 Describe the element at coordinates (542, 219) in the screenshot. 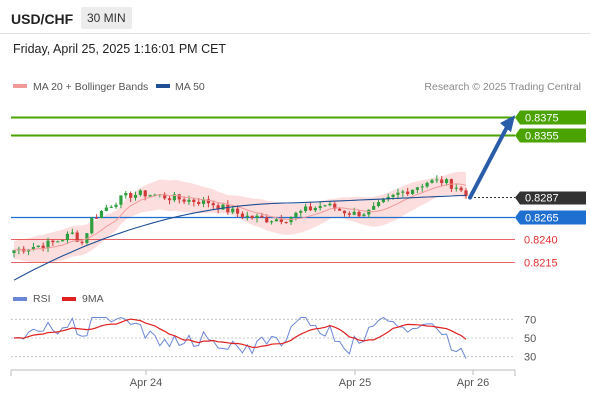

I see `level-label-pivot: 0.8265` at that location.